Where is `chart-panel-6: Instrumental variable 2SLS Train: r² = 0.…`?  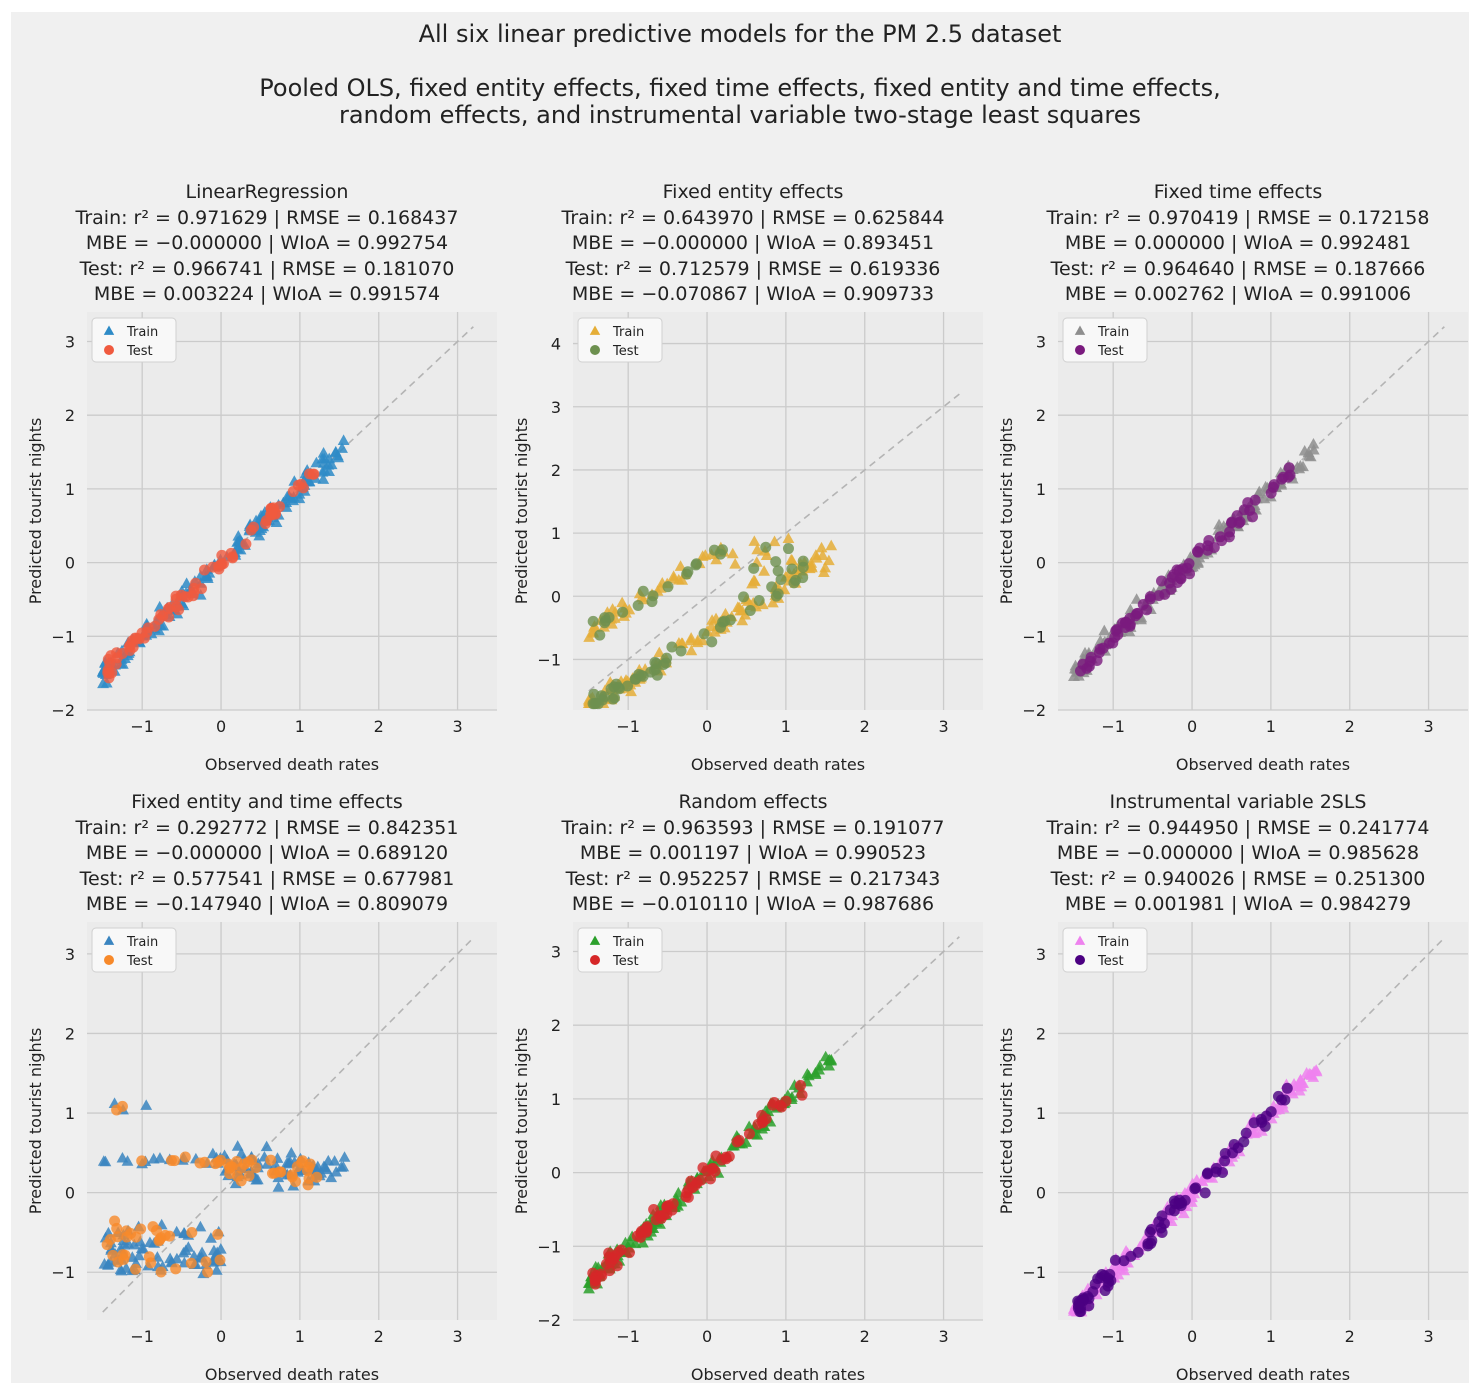
chart-panel-6: Instrumental variable 2SLS Train: r² = 0.… is located at coordinates (1237, 1090).